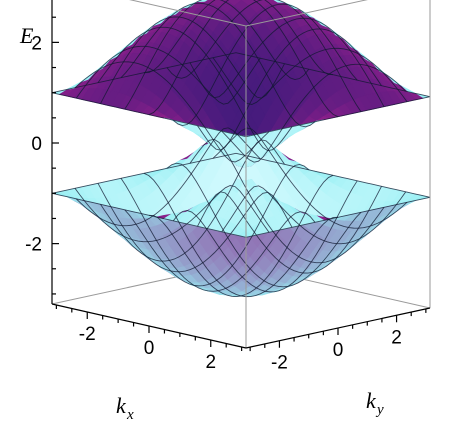 This screenshot has height=442, width=463. What do you see at coordinates (210, 362) in the screenshot?
I see `x-tick-label: 2` at bounding box center [210, 362].